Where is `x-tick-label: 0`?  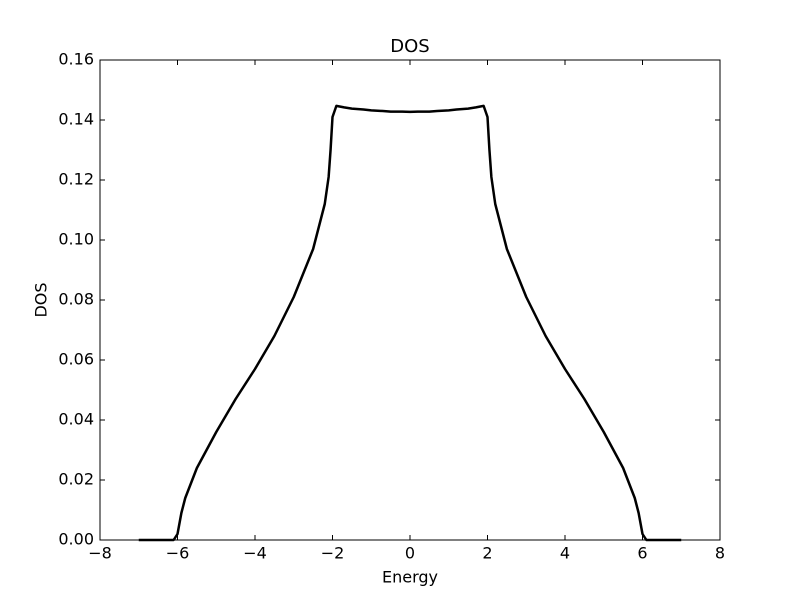 x-tick-label: 0 is located at coordinates (410, 553).